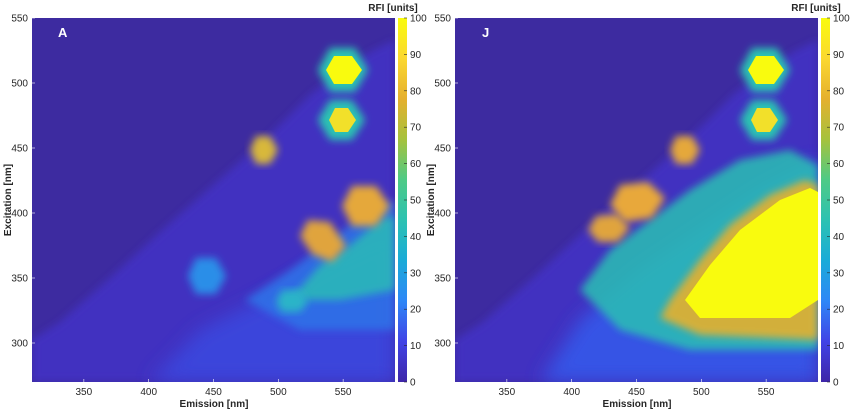  I want to click on colorbar-ticks-a: 0 10 20 30 40 50 60 70 80 90 100, so click(415, 201).